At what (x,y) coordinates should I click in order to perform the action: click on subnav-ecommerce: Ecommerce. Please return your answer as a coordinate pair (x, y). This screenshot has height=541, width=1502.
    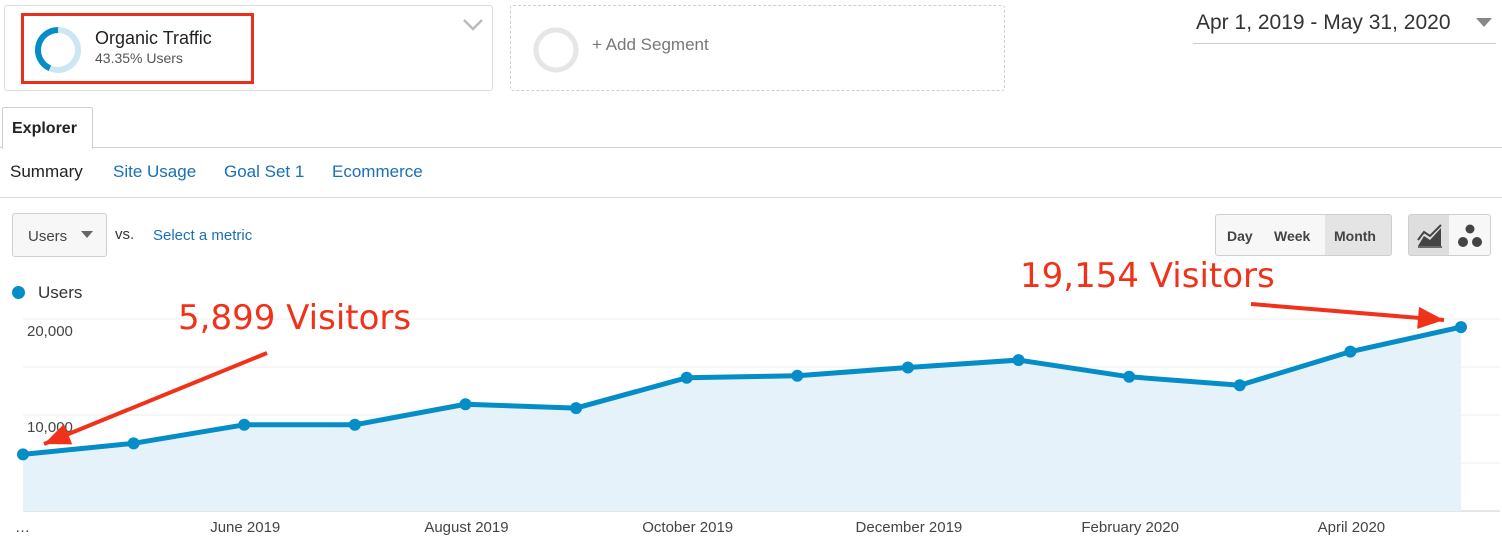
    Looking at the image, I should click on (377, 171).